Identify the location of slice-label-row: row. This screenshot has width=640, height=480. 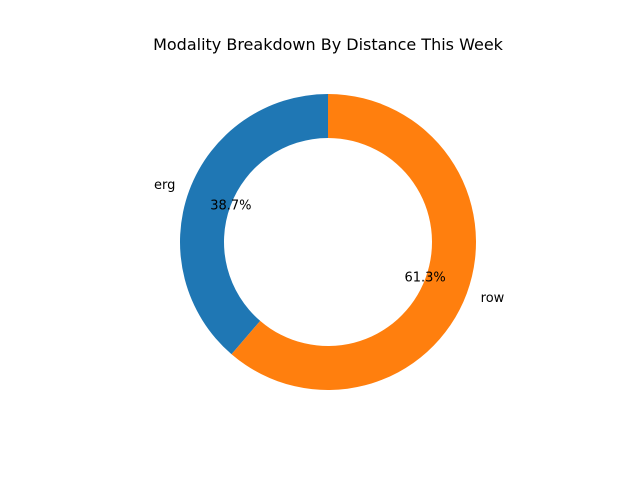
(493, 298).